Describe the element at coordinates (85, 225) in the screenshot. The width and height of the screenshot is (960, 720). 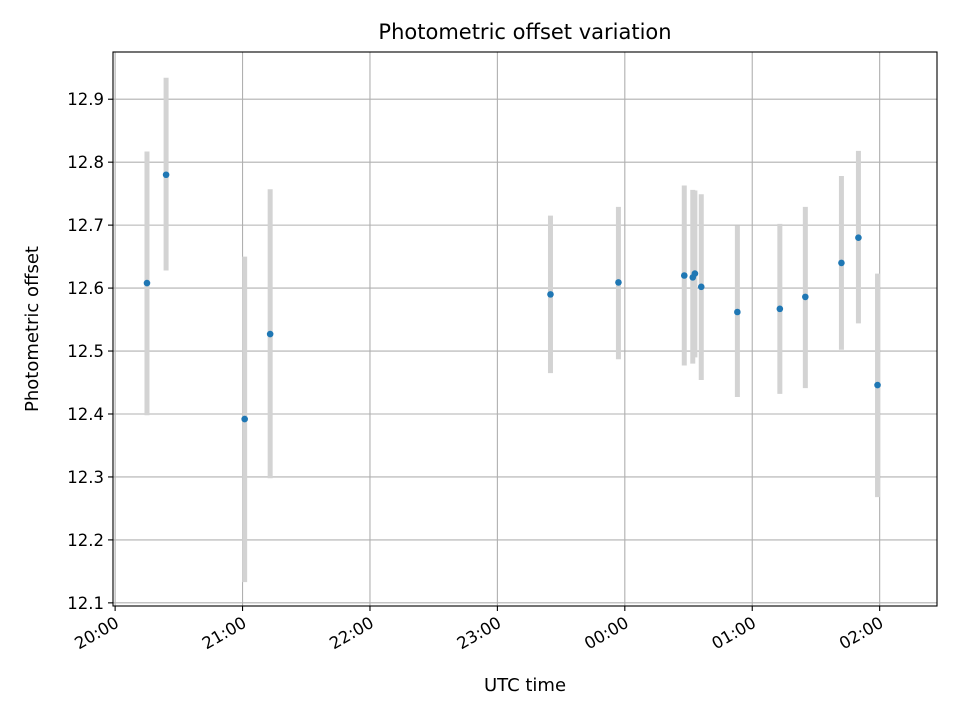
I see `y-tick-label: 12.7` at that location.